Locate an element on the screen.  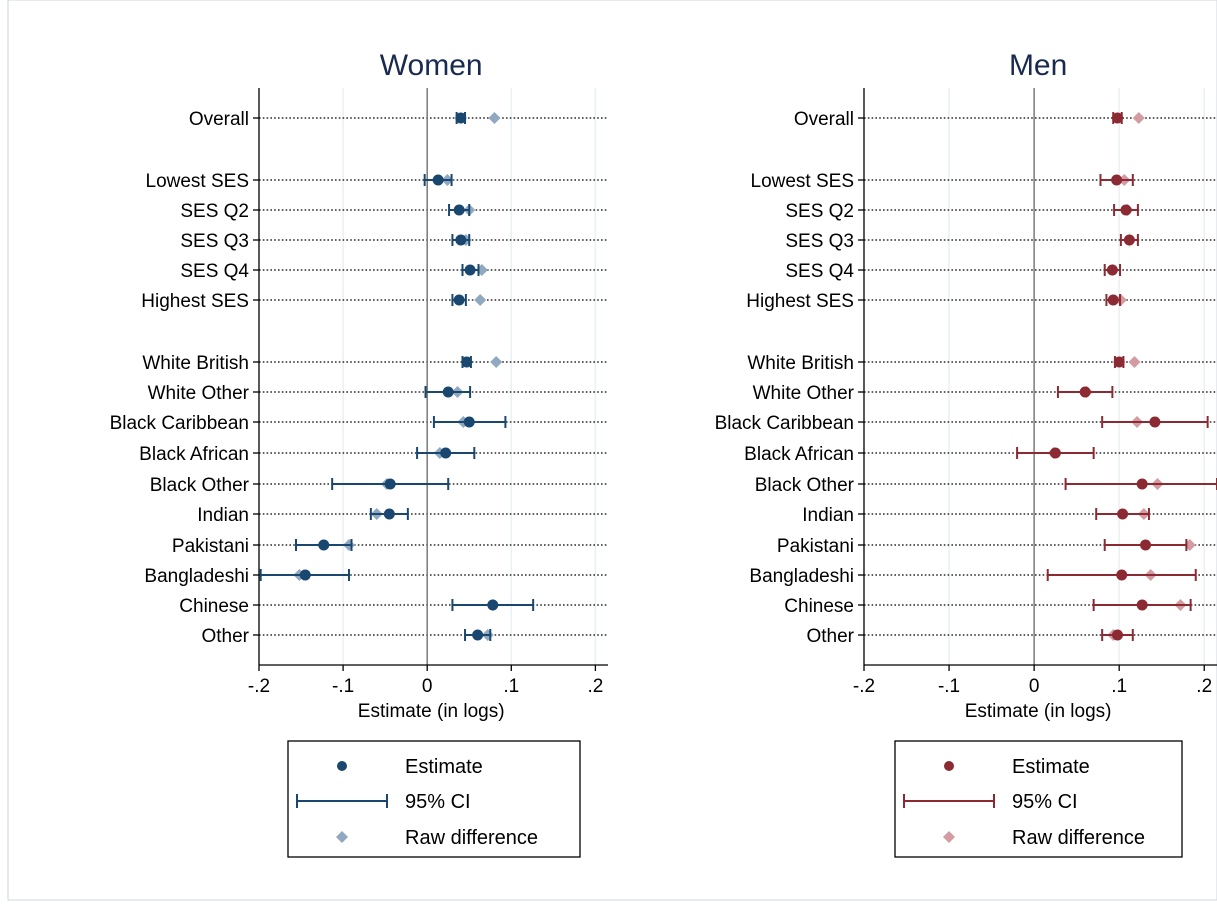
women-row-label-lowest-ses: Lowest SES is located at coordinates (198, 181).